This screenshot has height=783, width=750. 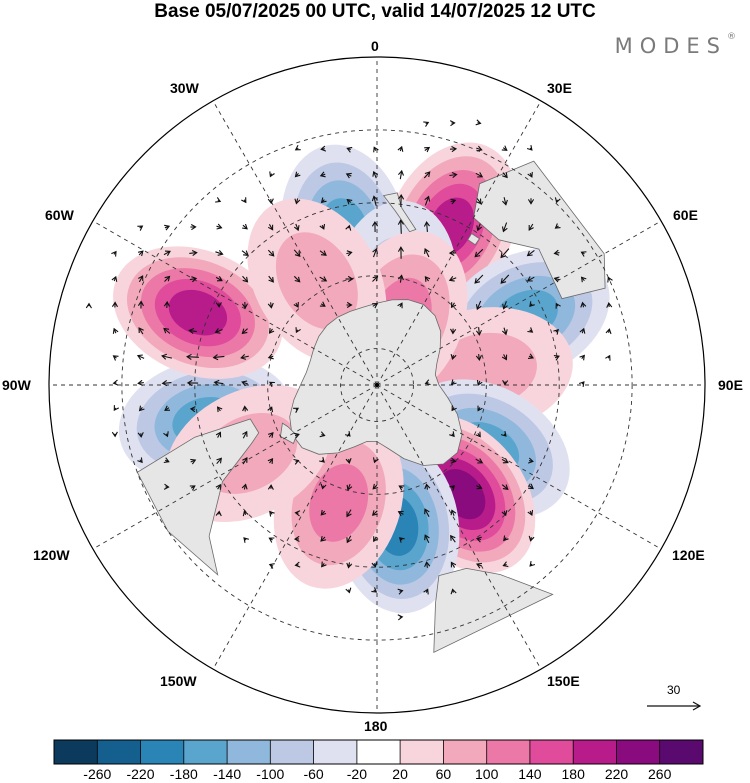 What do you see at coordinates (688, 555) in the screenshot?
I see `lon-label-120e: 120E` at bounding box center [688, 555].